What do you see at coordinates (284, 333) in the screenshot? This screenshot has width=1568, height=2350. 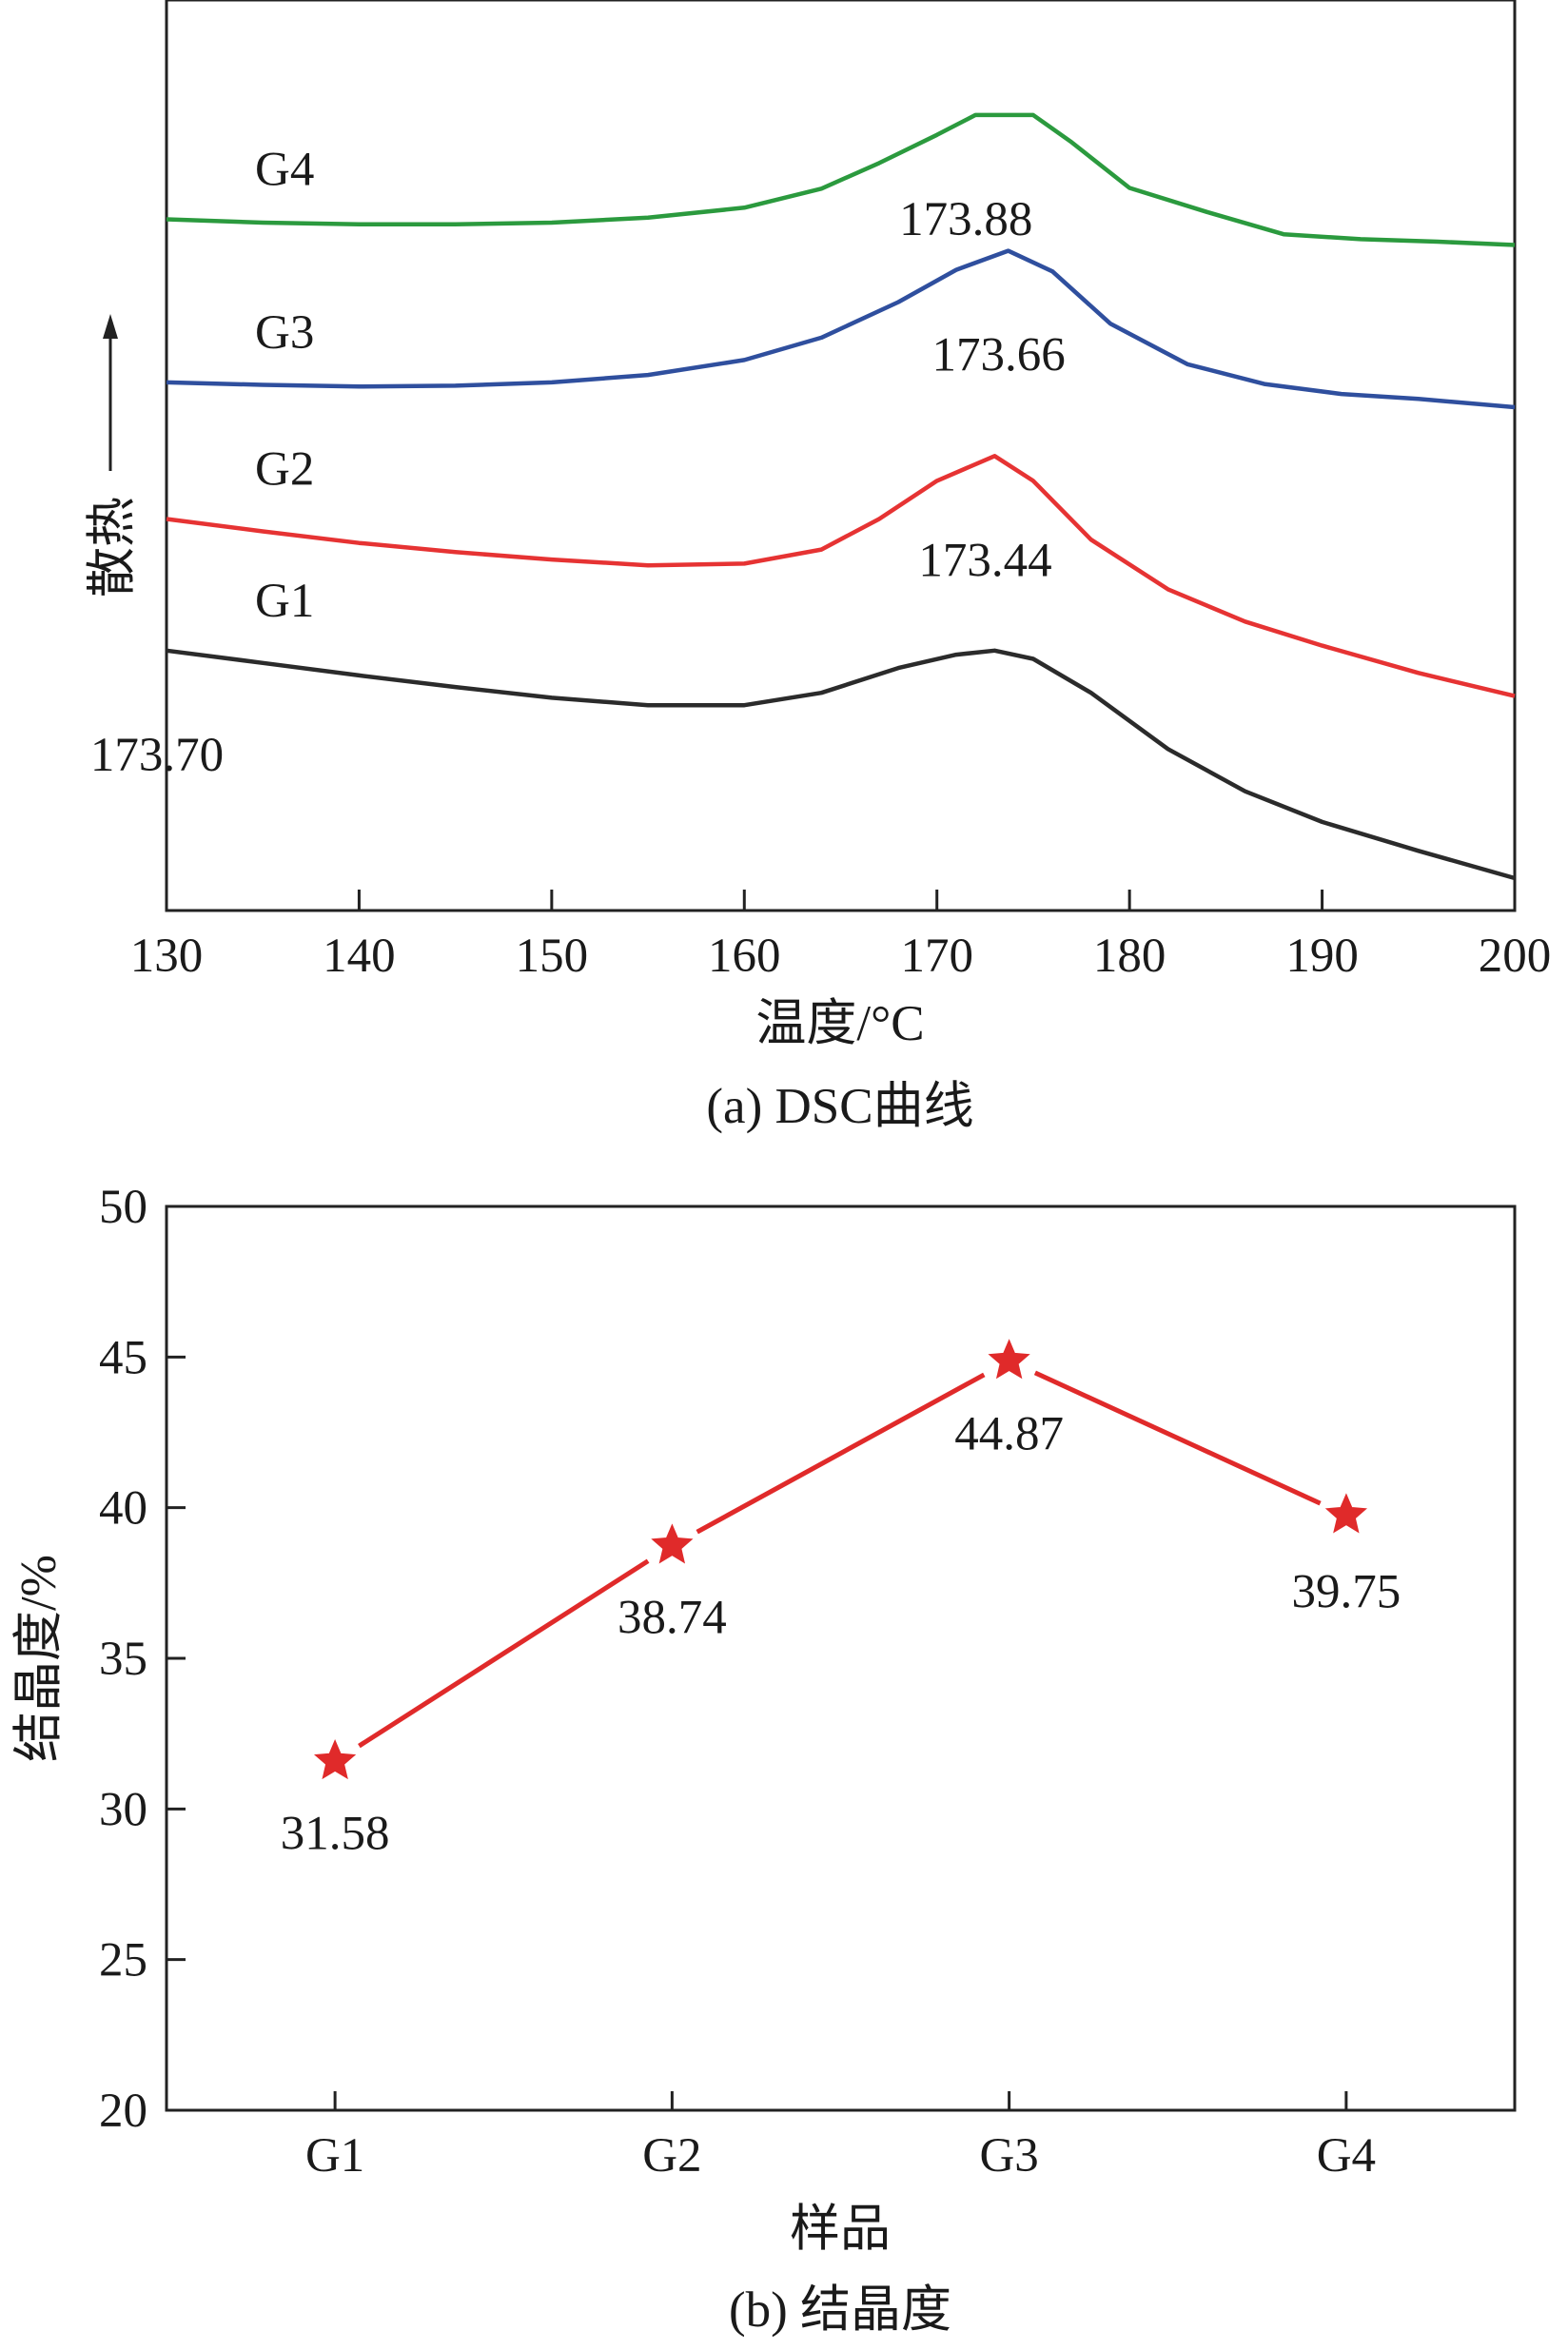 I see `dsc-curve-label-g3: G3` at bounding box center [284, 333].